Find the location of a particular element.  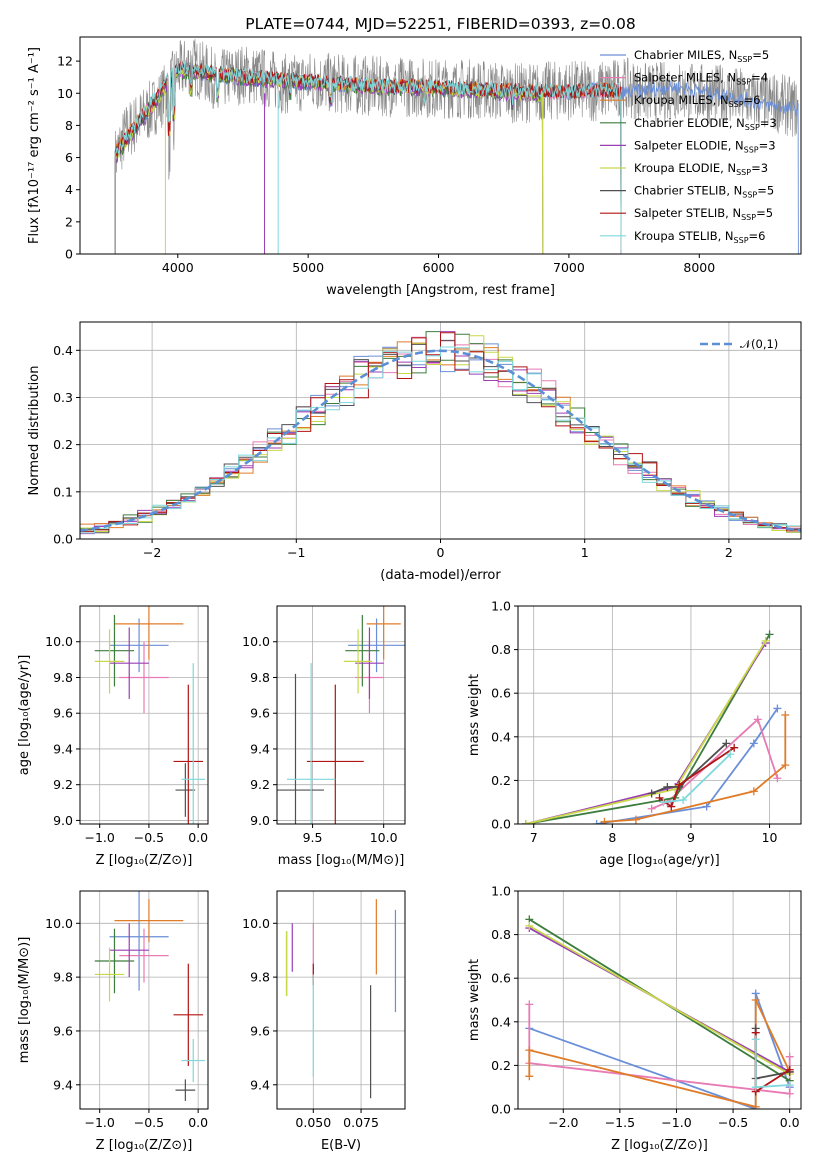

y-tick-label: 0.1 is located at coordinates (63, 491).